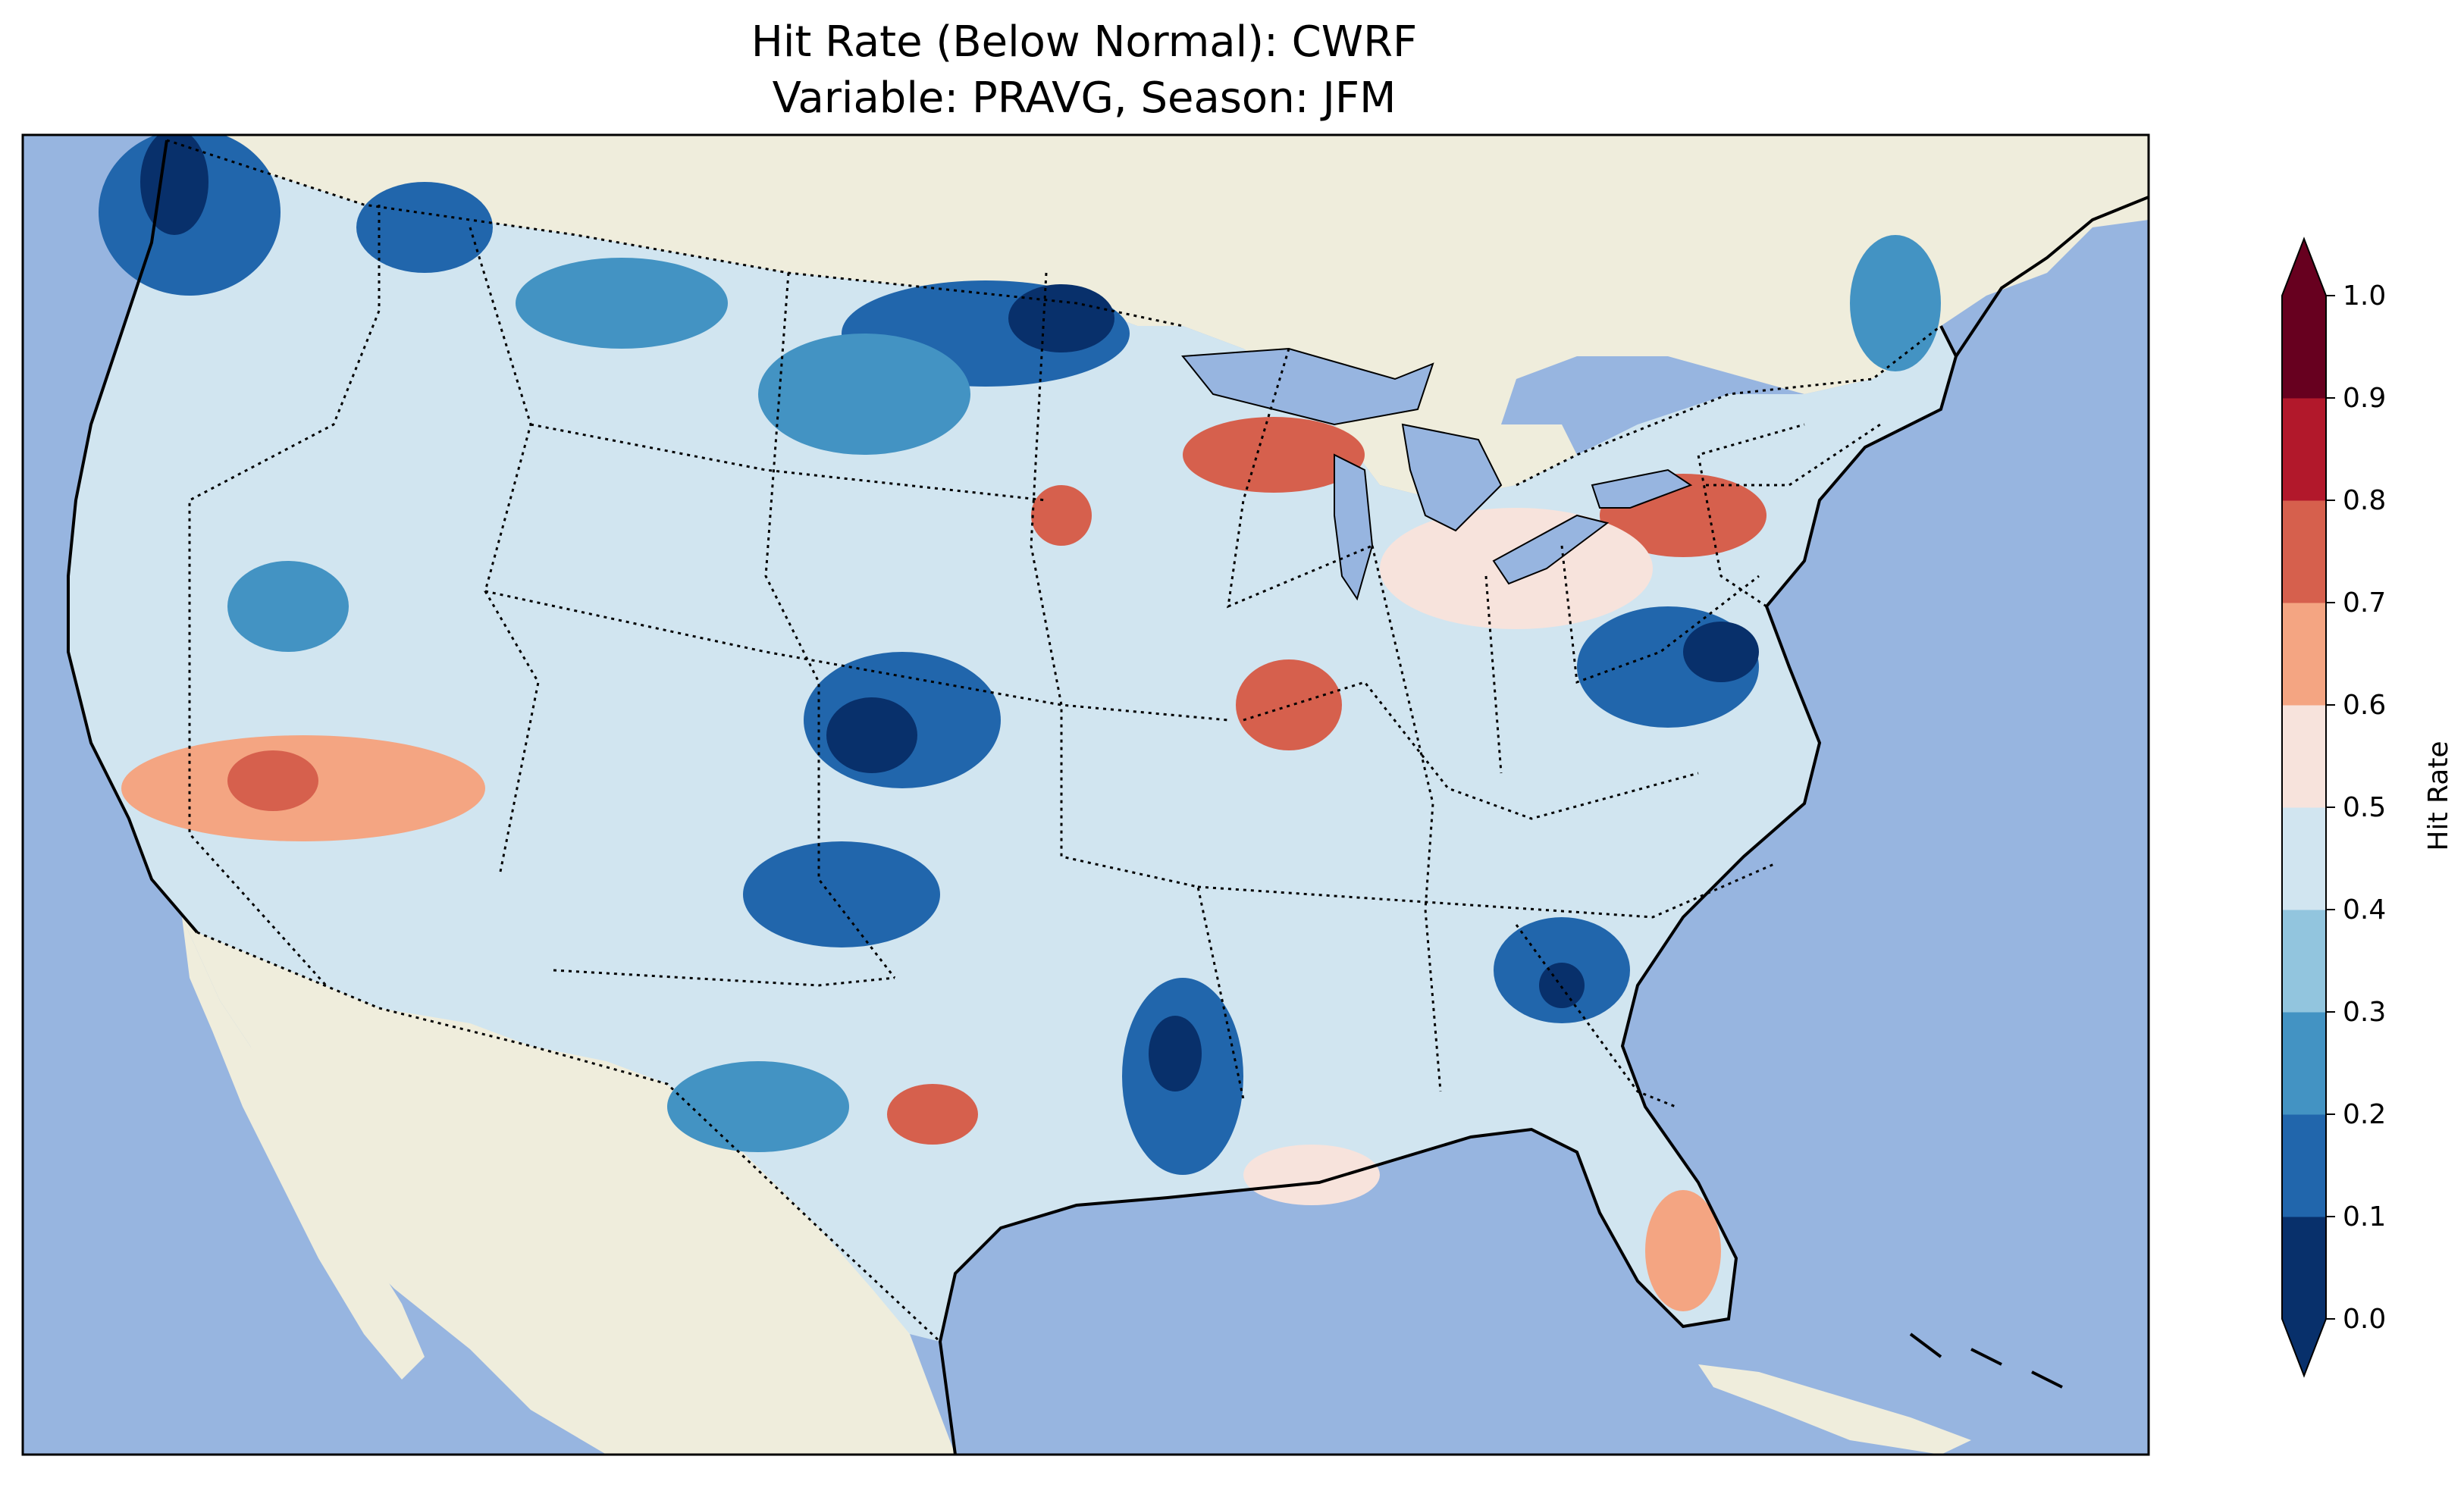  Describe the element at coordinates (1835, 1409) in the screenshot. I see `cuba-land` at that location.